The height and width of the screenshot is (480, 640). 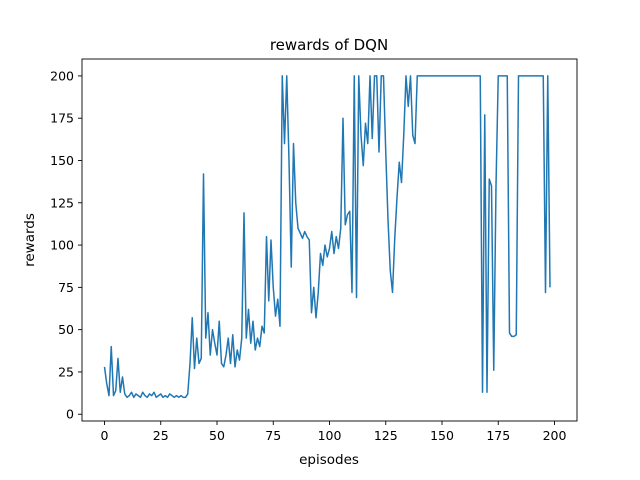 What do you see at coordinates (386, 435) in the screenshot?
I see `x-tick-label: 125` at bounding box center [386, 435].